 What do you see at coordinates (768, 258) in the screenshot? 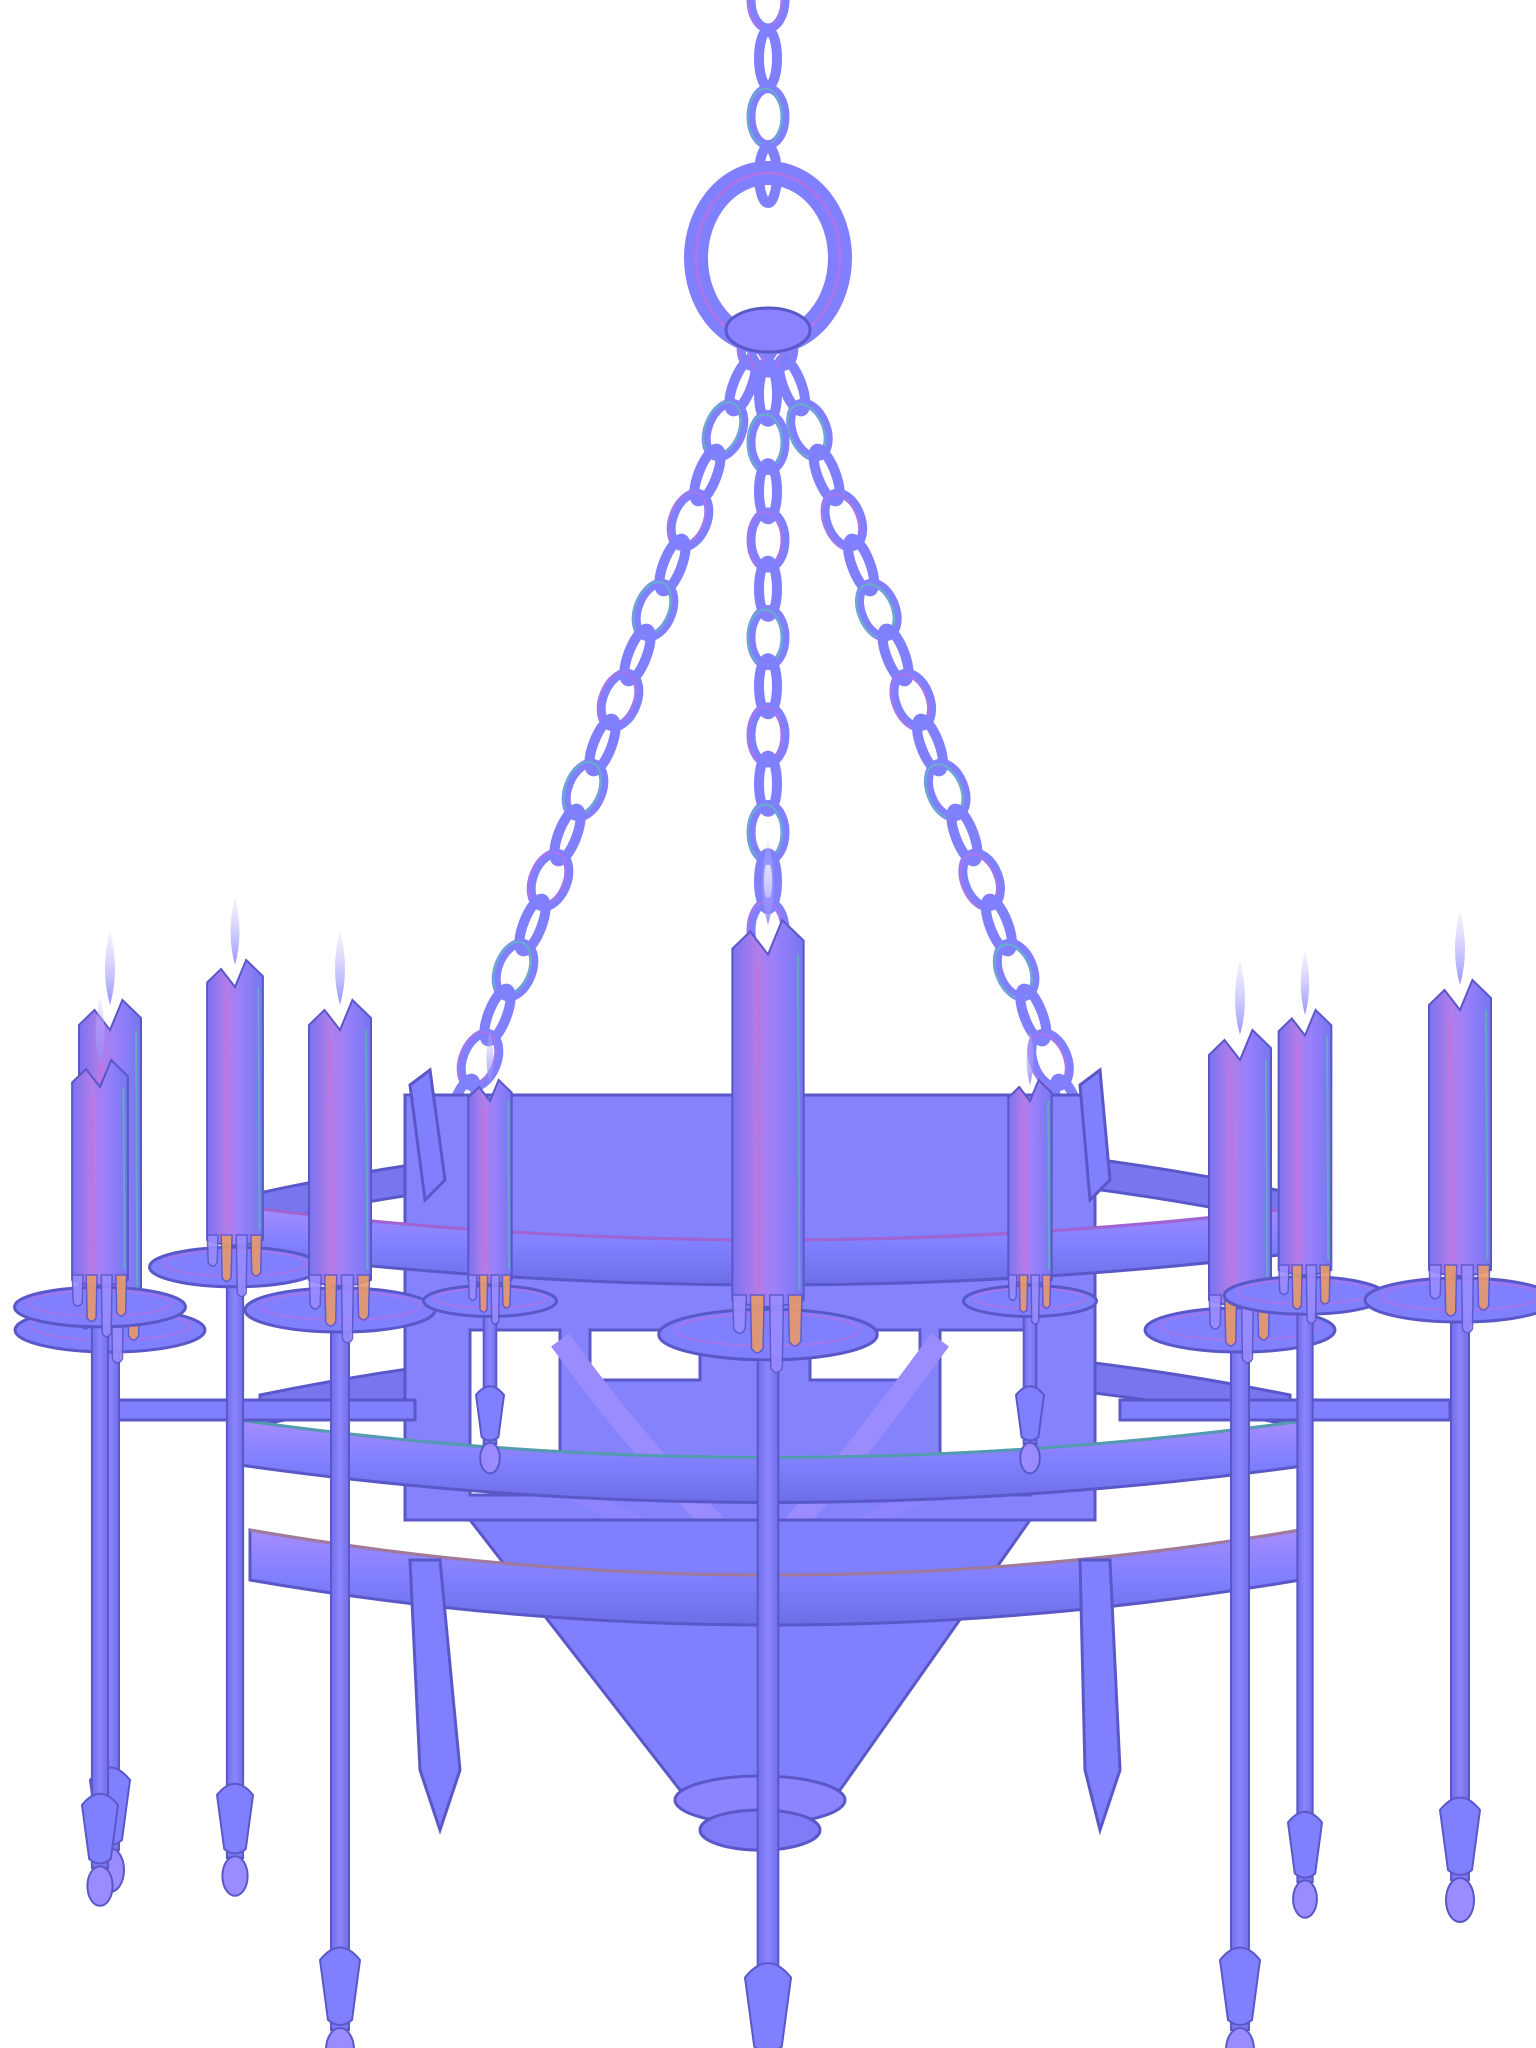
I see `hanger-ring` at bounding box center [768, 258].